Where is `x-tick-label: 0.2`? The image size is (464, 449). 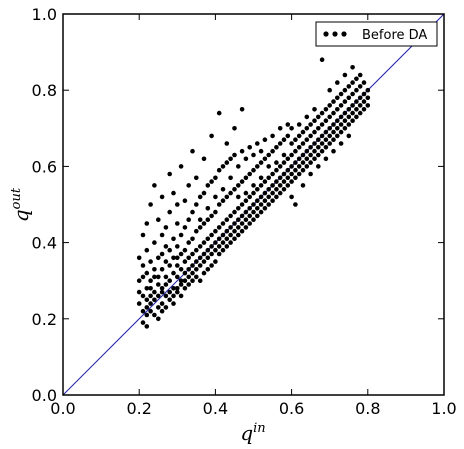 x-tick-label: 0.2 is located at coordinates (138, 408).